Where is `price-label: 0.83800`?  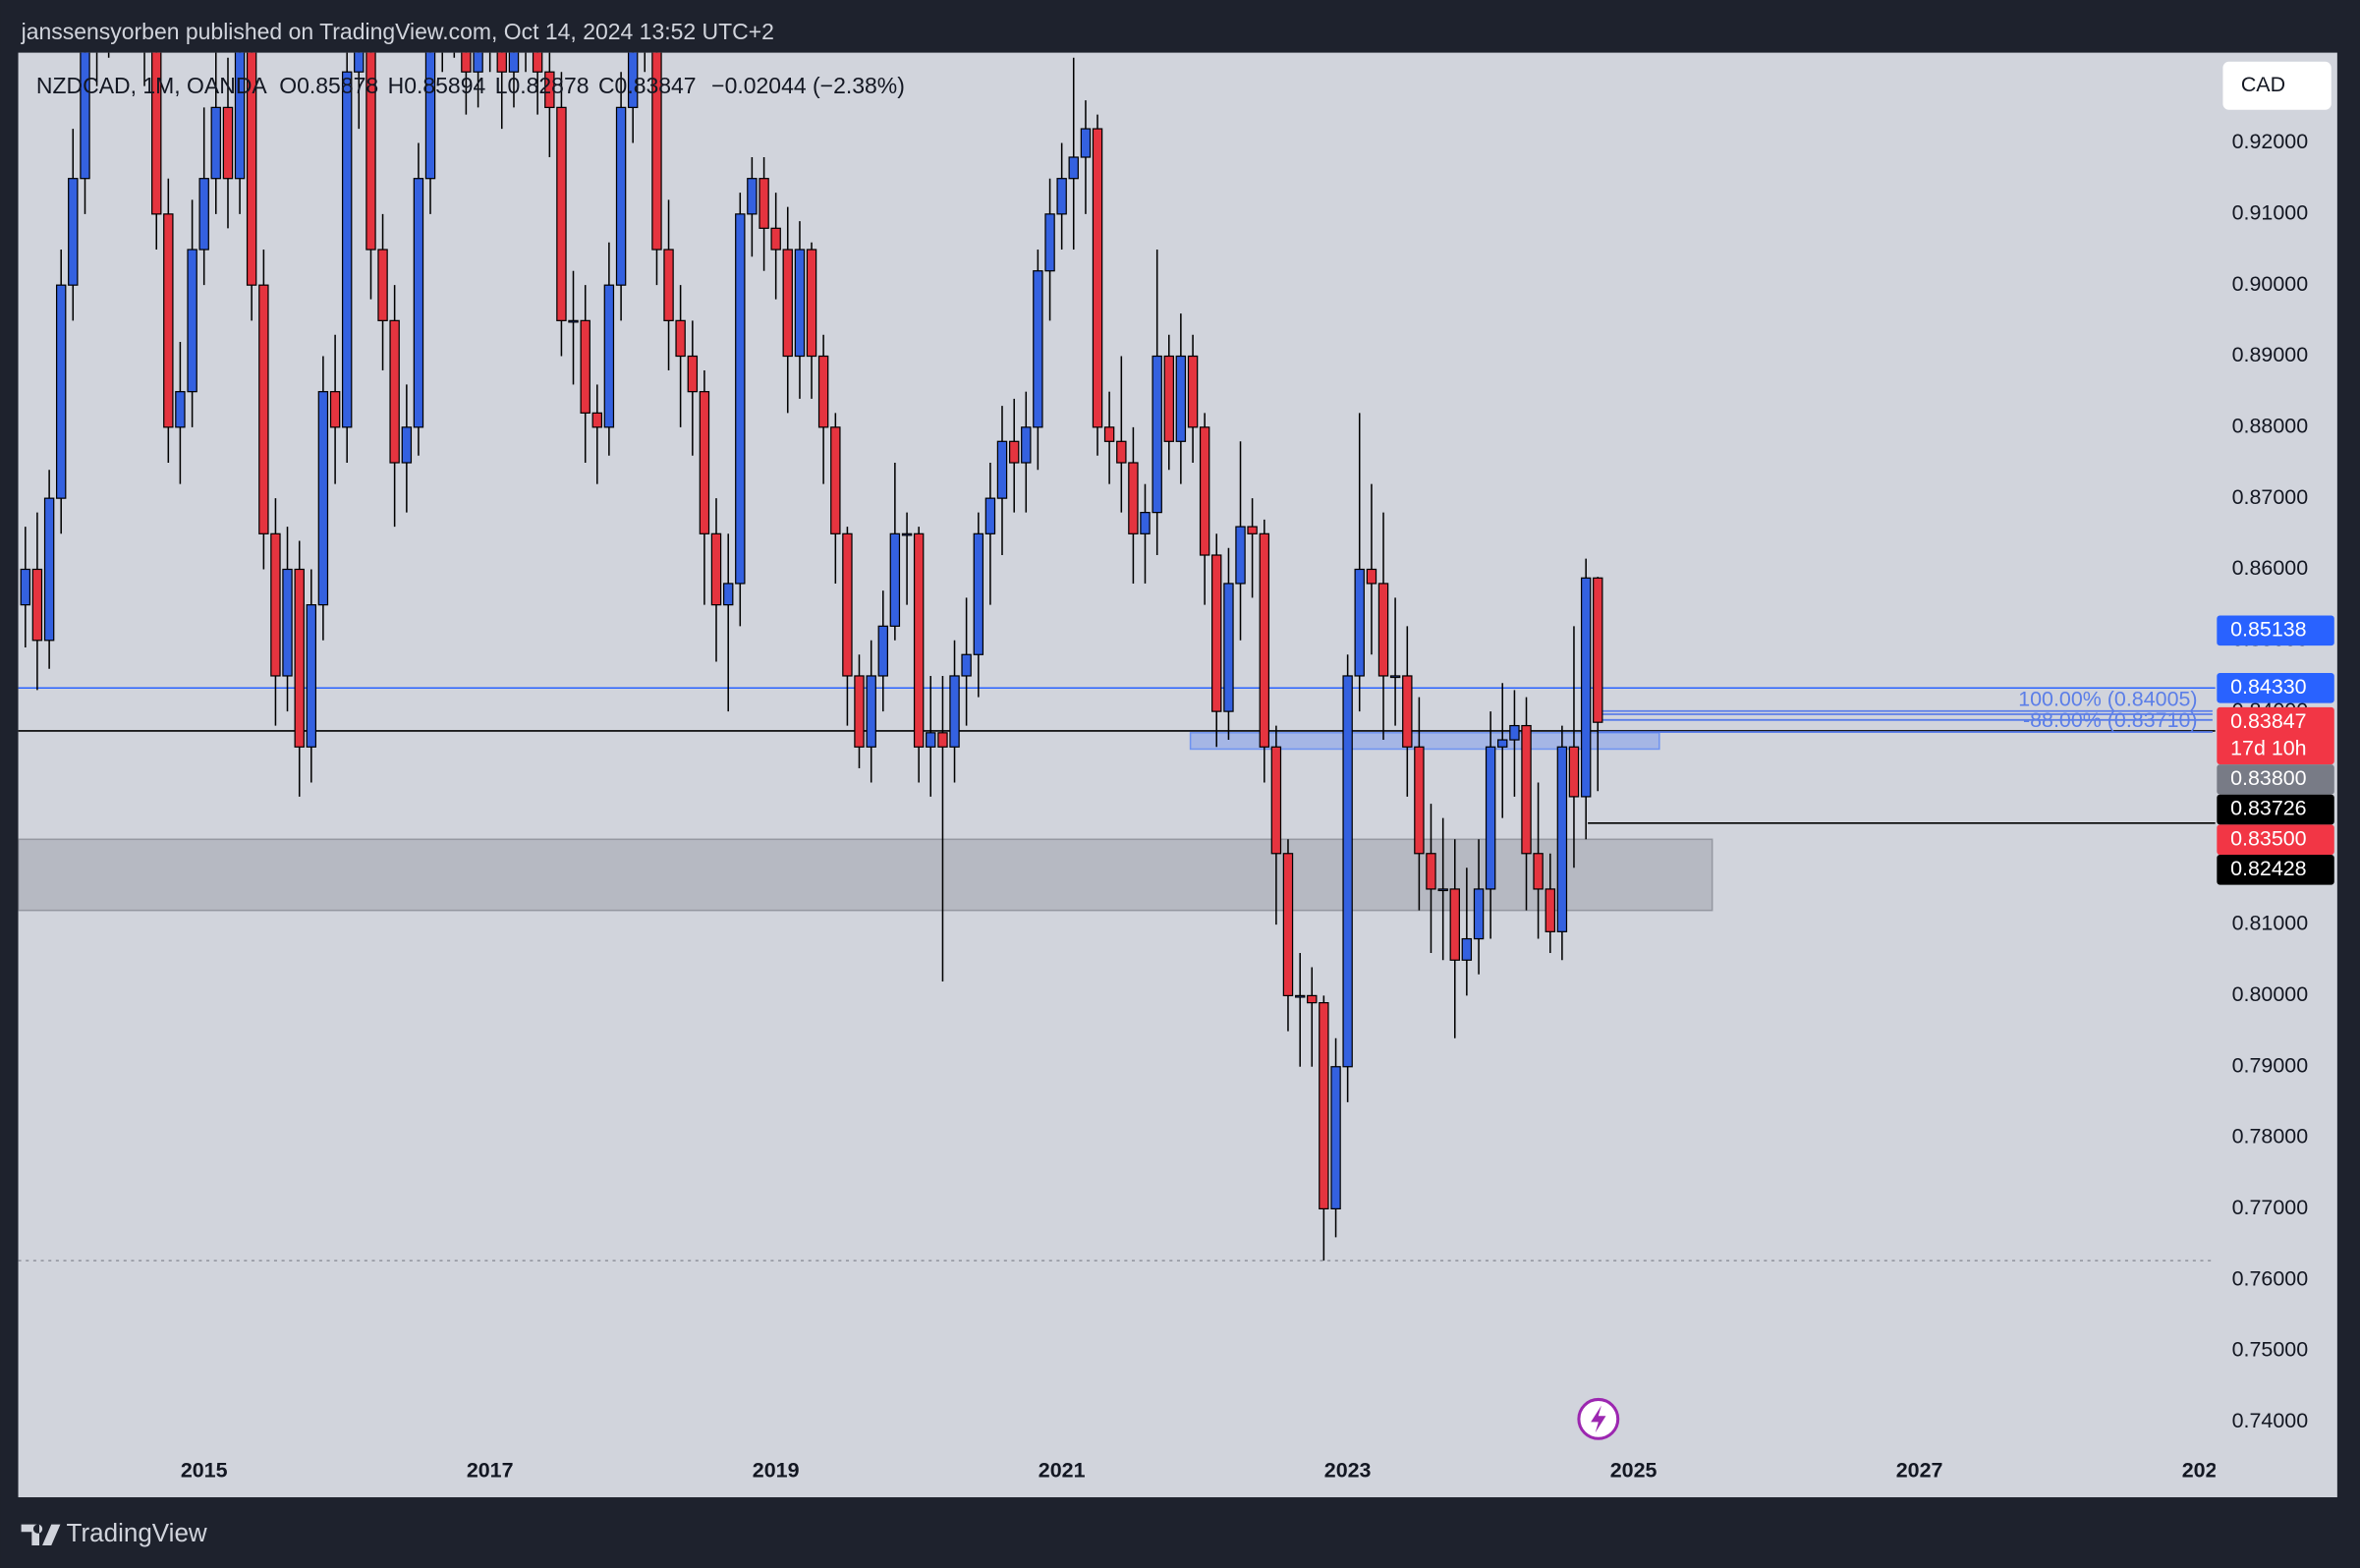 price-label: 0.83800 is located at coordinates (2268, 778).